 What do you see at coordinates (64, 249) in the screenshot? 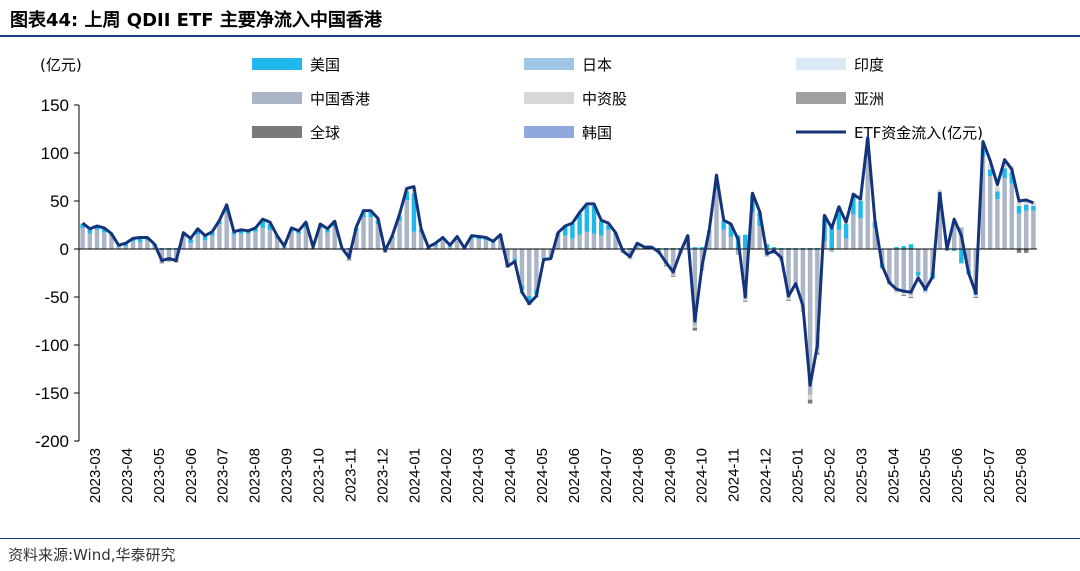
I see `y-tick-label: 0` at bounding box center [64, 249].